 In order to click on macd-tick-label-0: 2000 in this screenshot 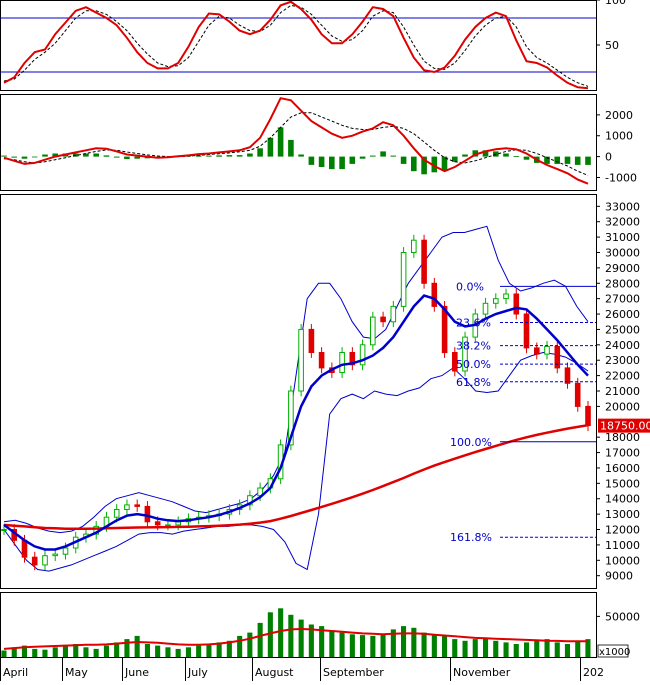, I will do `click(619, 115)`.